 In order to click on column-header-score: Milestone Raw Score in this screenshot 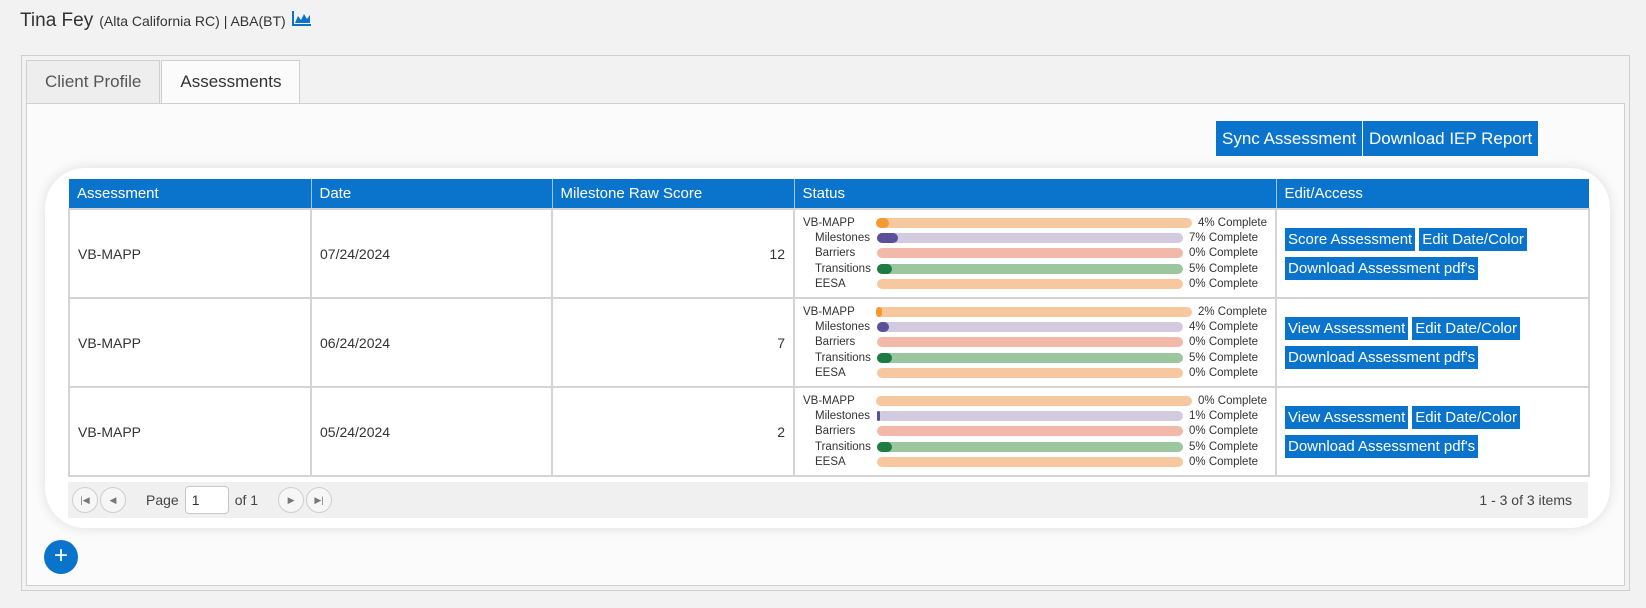, I will do `click(673, 194)`.